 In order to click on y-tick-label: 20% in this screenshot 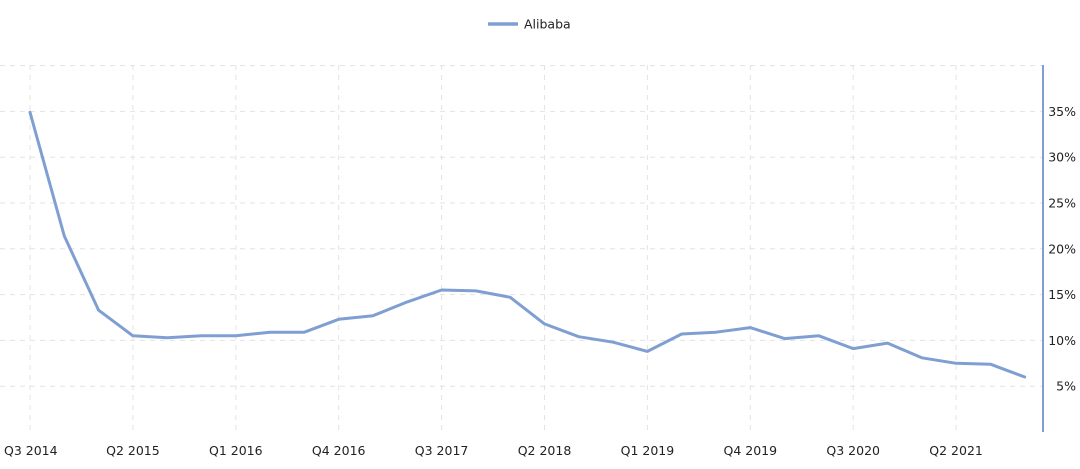, I will do `click(1062, 248)`.